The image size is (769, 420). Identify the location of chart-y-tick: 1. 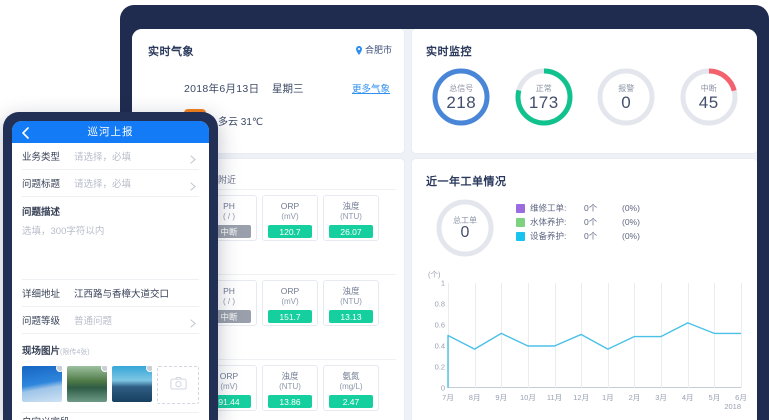
(442, 283).